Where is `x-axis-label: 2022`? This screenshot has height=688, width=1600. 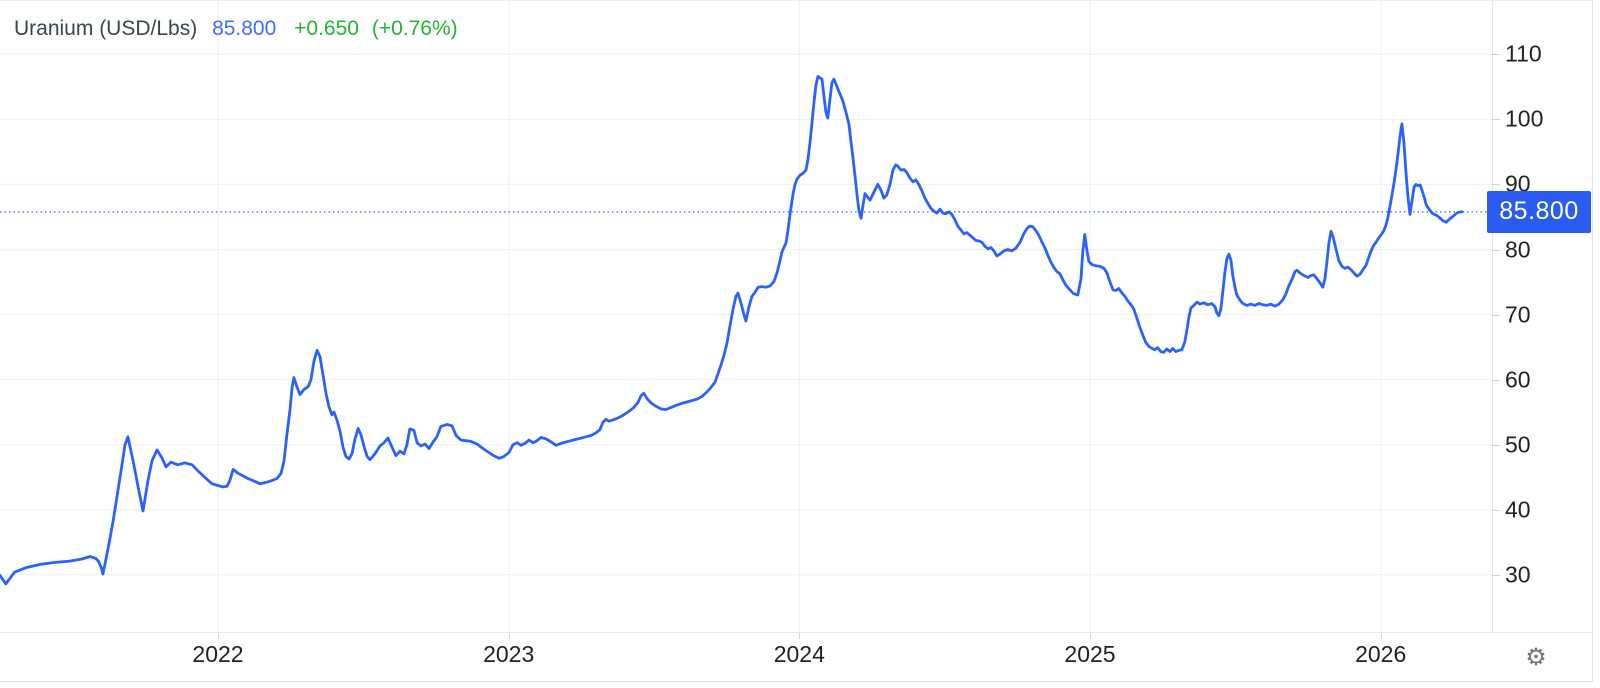
x-axis-label: 2022 is located at coordinates (218, 654).